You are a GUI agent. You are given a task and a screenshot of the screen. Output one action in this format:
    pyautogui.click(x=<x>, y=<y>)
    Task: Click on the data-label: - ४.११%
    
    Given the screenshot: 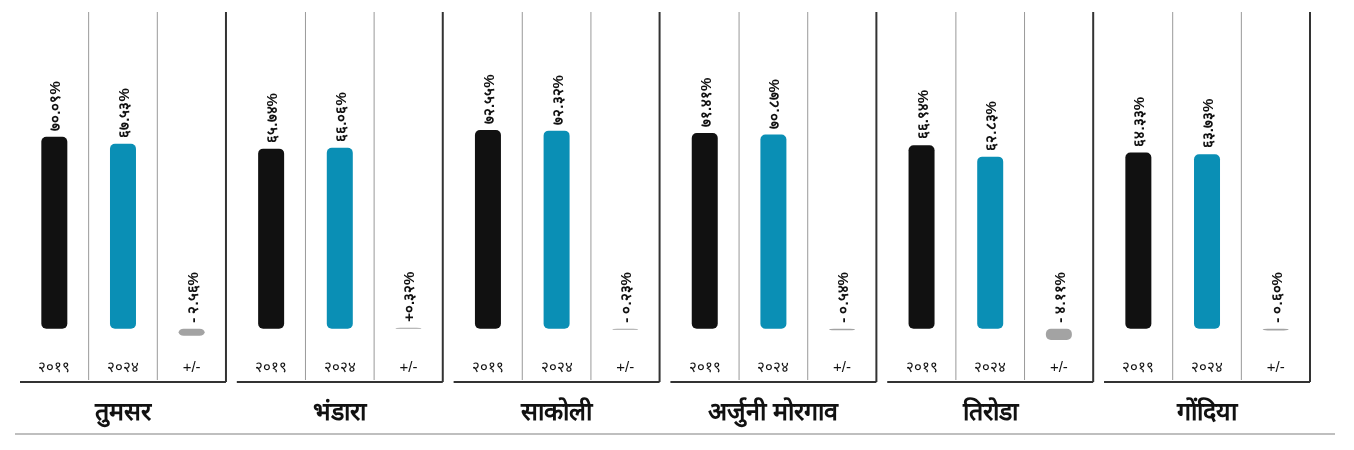 What is the action you would take?
    pyautogui.click(x=1059, y=297)
    